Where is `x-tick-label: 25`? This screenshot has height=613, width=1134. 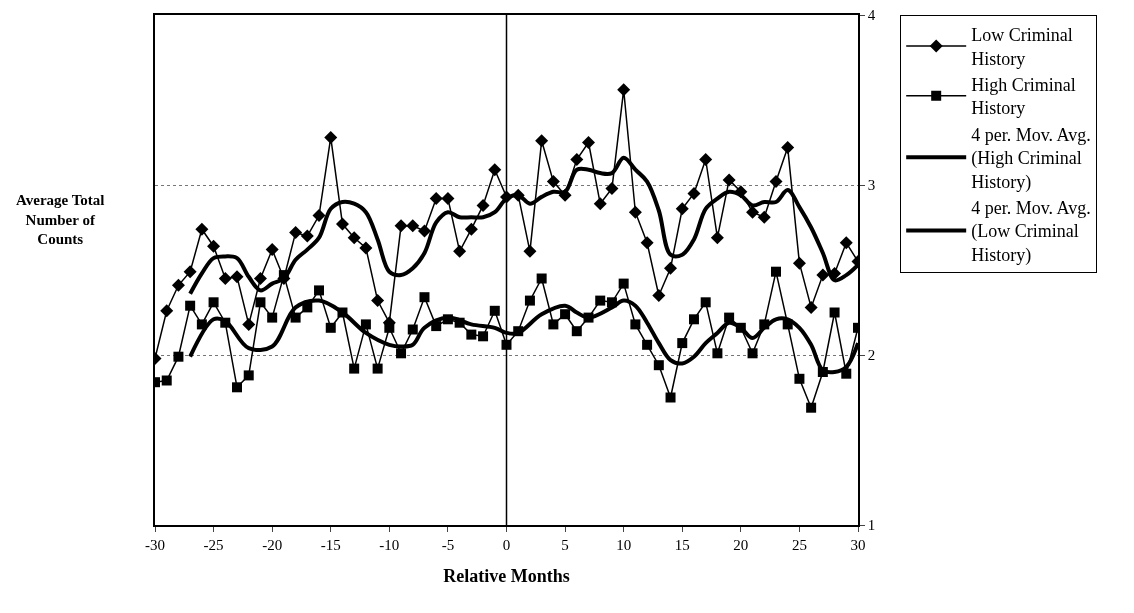 x-tick-label: 25 is located at coordinates (799, 544).